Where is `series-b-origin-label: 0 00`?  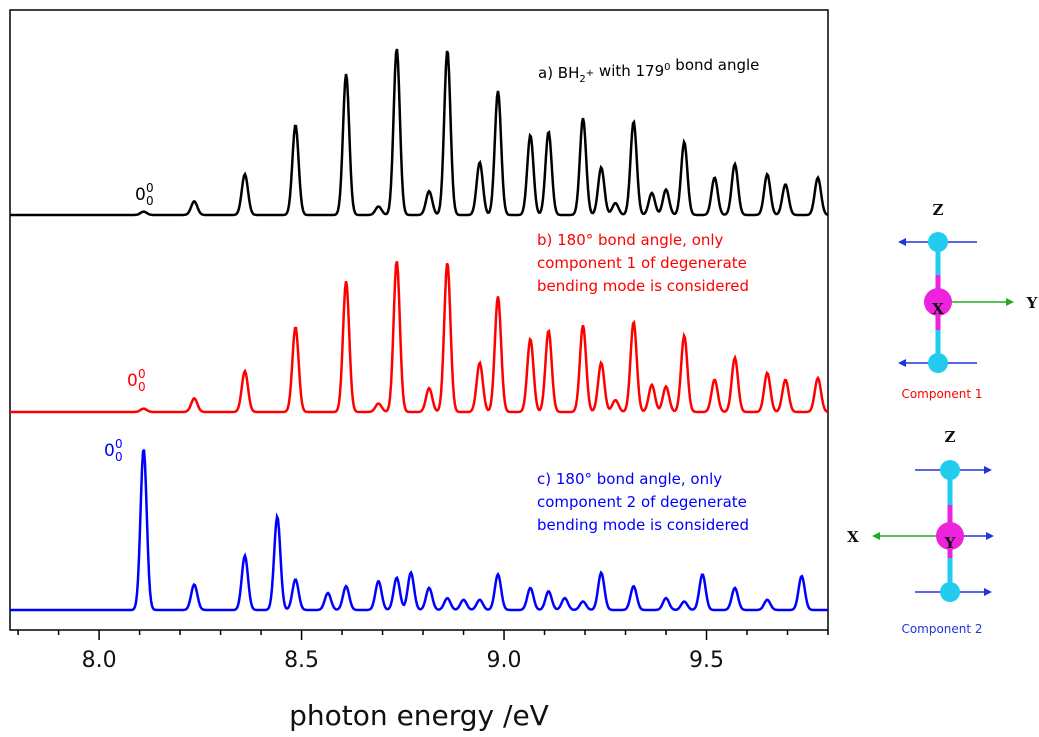
series-b-origin-label: 0 00 is located at coordinates (136, 380).